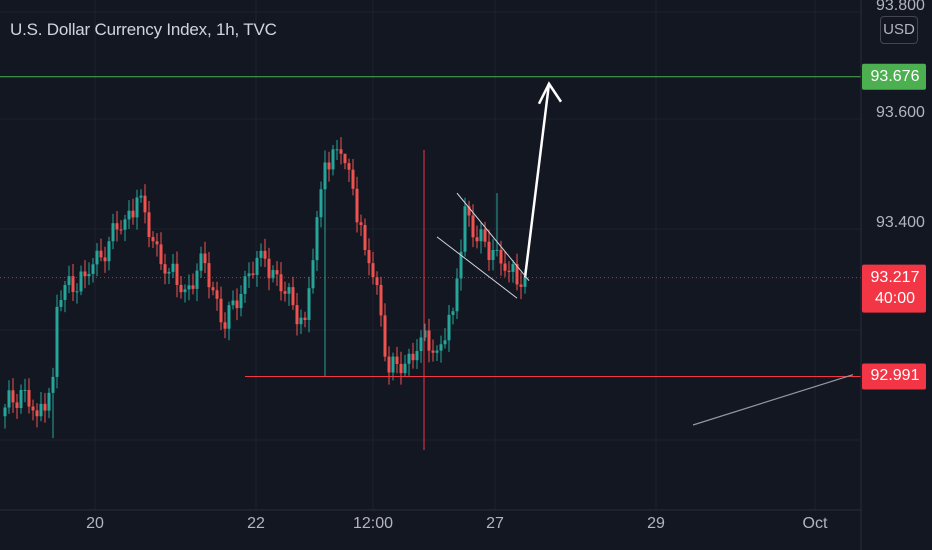 The height and width of the screenshot is (550, 932). What do you see at coordinates (495, 523) in the screenshot?
I see `time-tick-label: 27` at bounding box center [495, 523].